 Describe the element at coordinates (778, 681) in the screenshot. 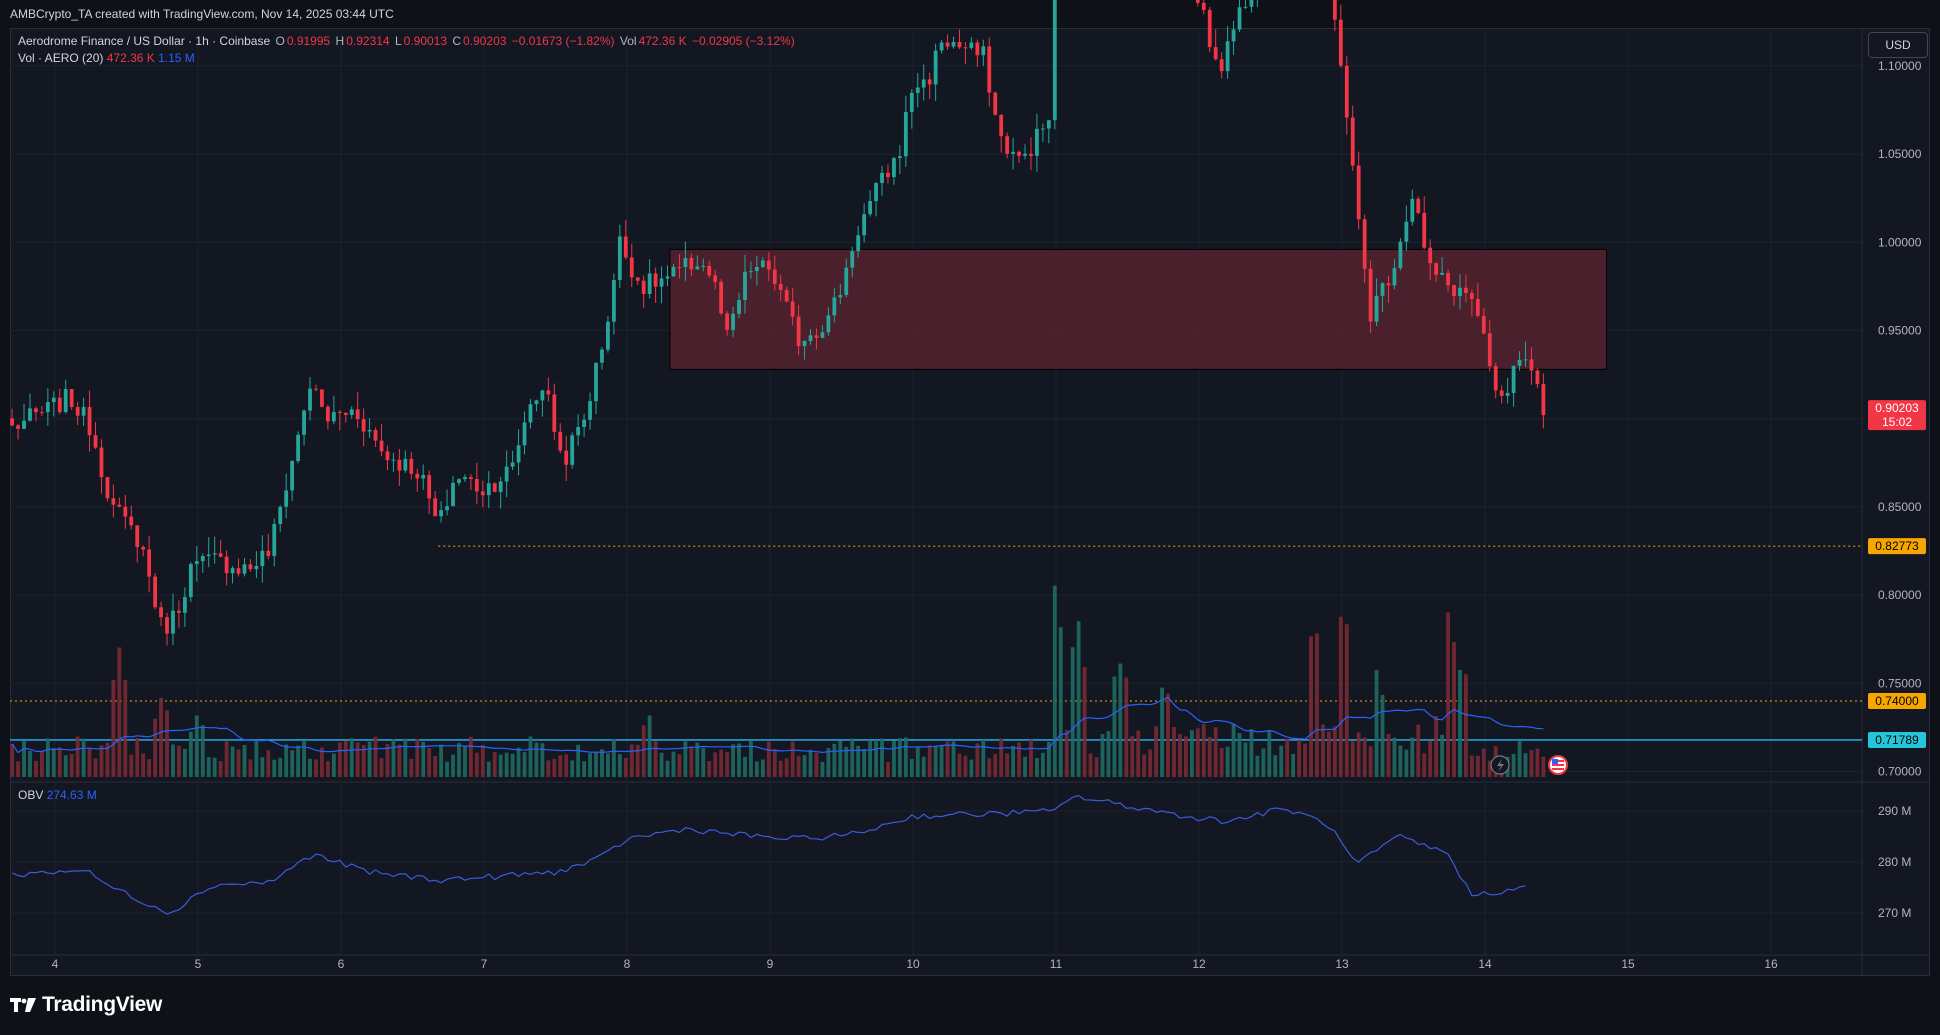

I see `volume-bars` at that location.